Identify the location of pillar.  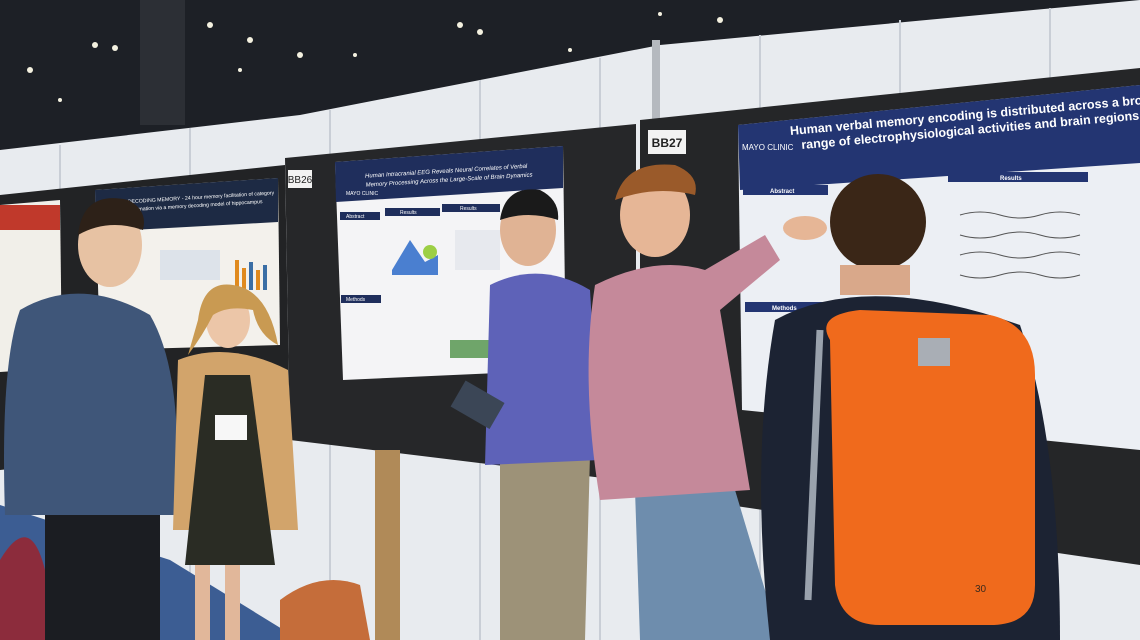
(162, 62).